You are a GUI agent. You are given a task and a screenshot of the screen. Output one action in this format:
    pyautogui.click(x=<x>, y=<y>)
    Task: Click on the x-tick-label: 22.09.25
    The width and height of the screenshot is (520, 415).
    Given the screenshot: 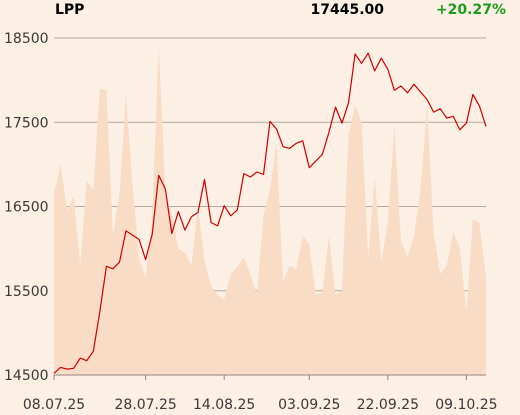 What is the action you would take?
    pyautogui.click(x=388, y=405)
    